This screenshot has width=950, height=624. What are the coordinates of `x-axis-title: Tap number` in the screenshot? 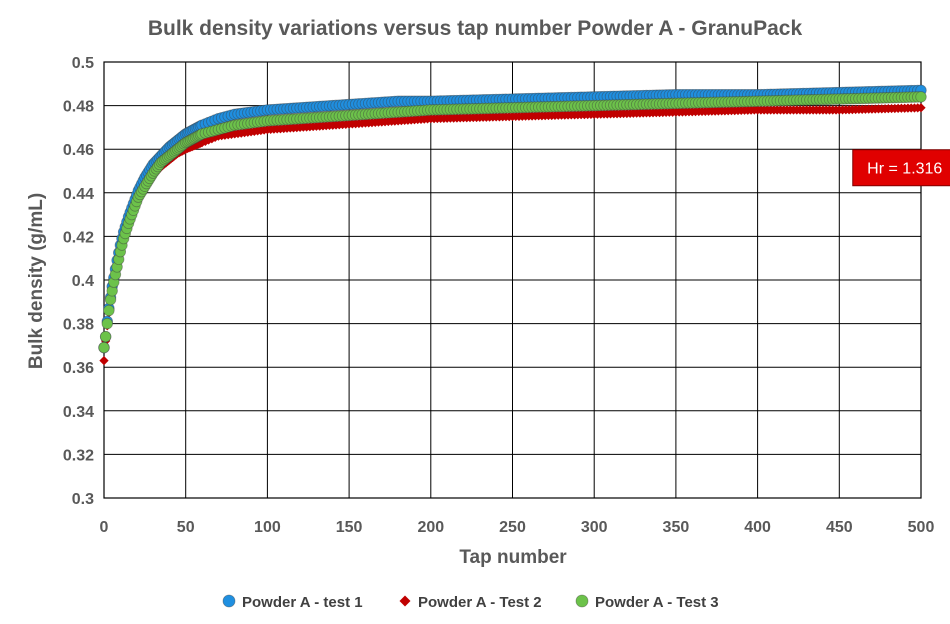 It's located at (513, 557).